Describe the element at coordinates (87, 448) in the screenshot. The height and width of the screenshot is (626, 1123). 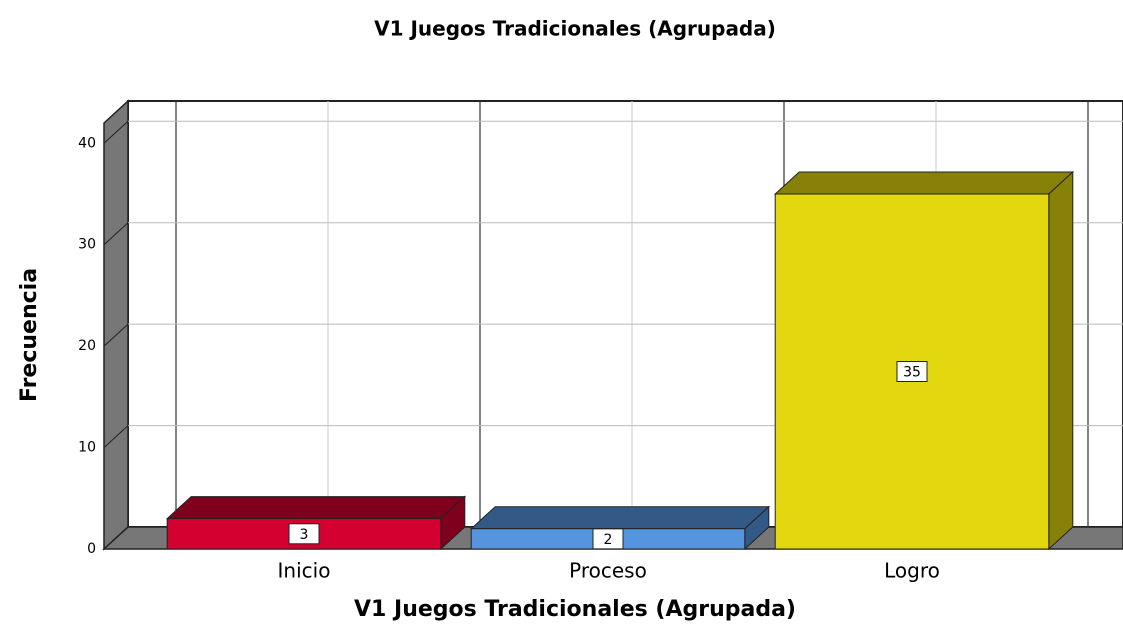
I see `y-tick-label: 10` at that location.